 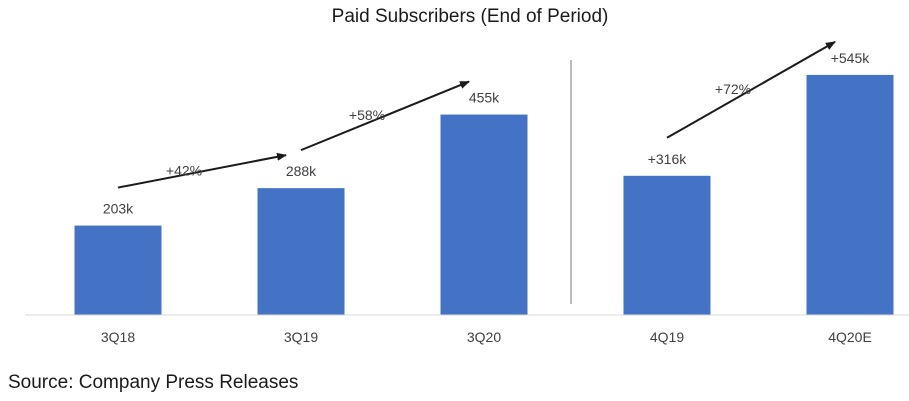 What do you see at coordinates (484, 337) in the screenshot?
I see `category-label-3q20: 3Q20` at bounding box center [484, 337].